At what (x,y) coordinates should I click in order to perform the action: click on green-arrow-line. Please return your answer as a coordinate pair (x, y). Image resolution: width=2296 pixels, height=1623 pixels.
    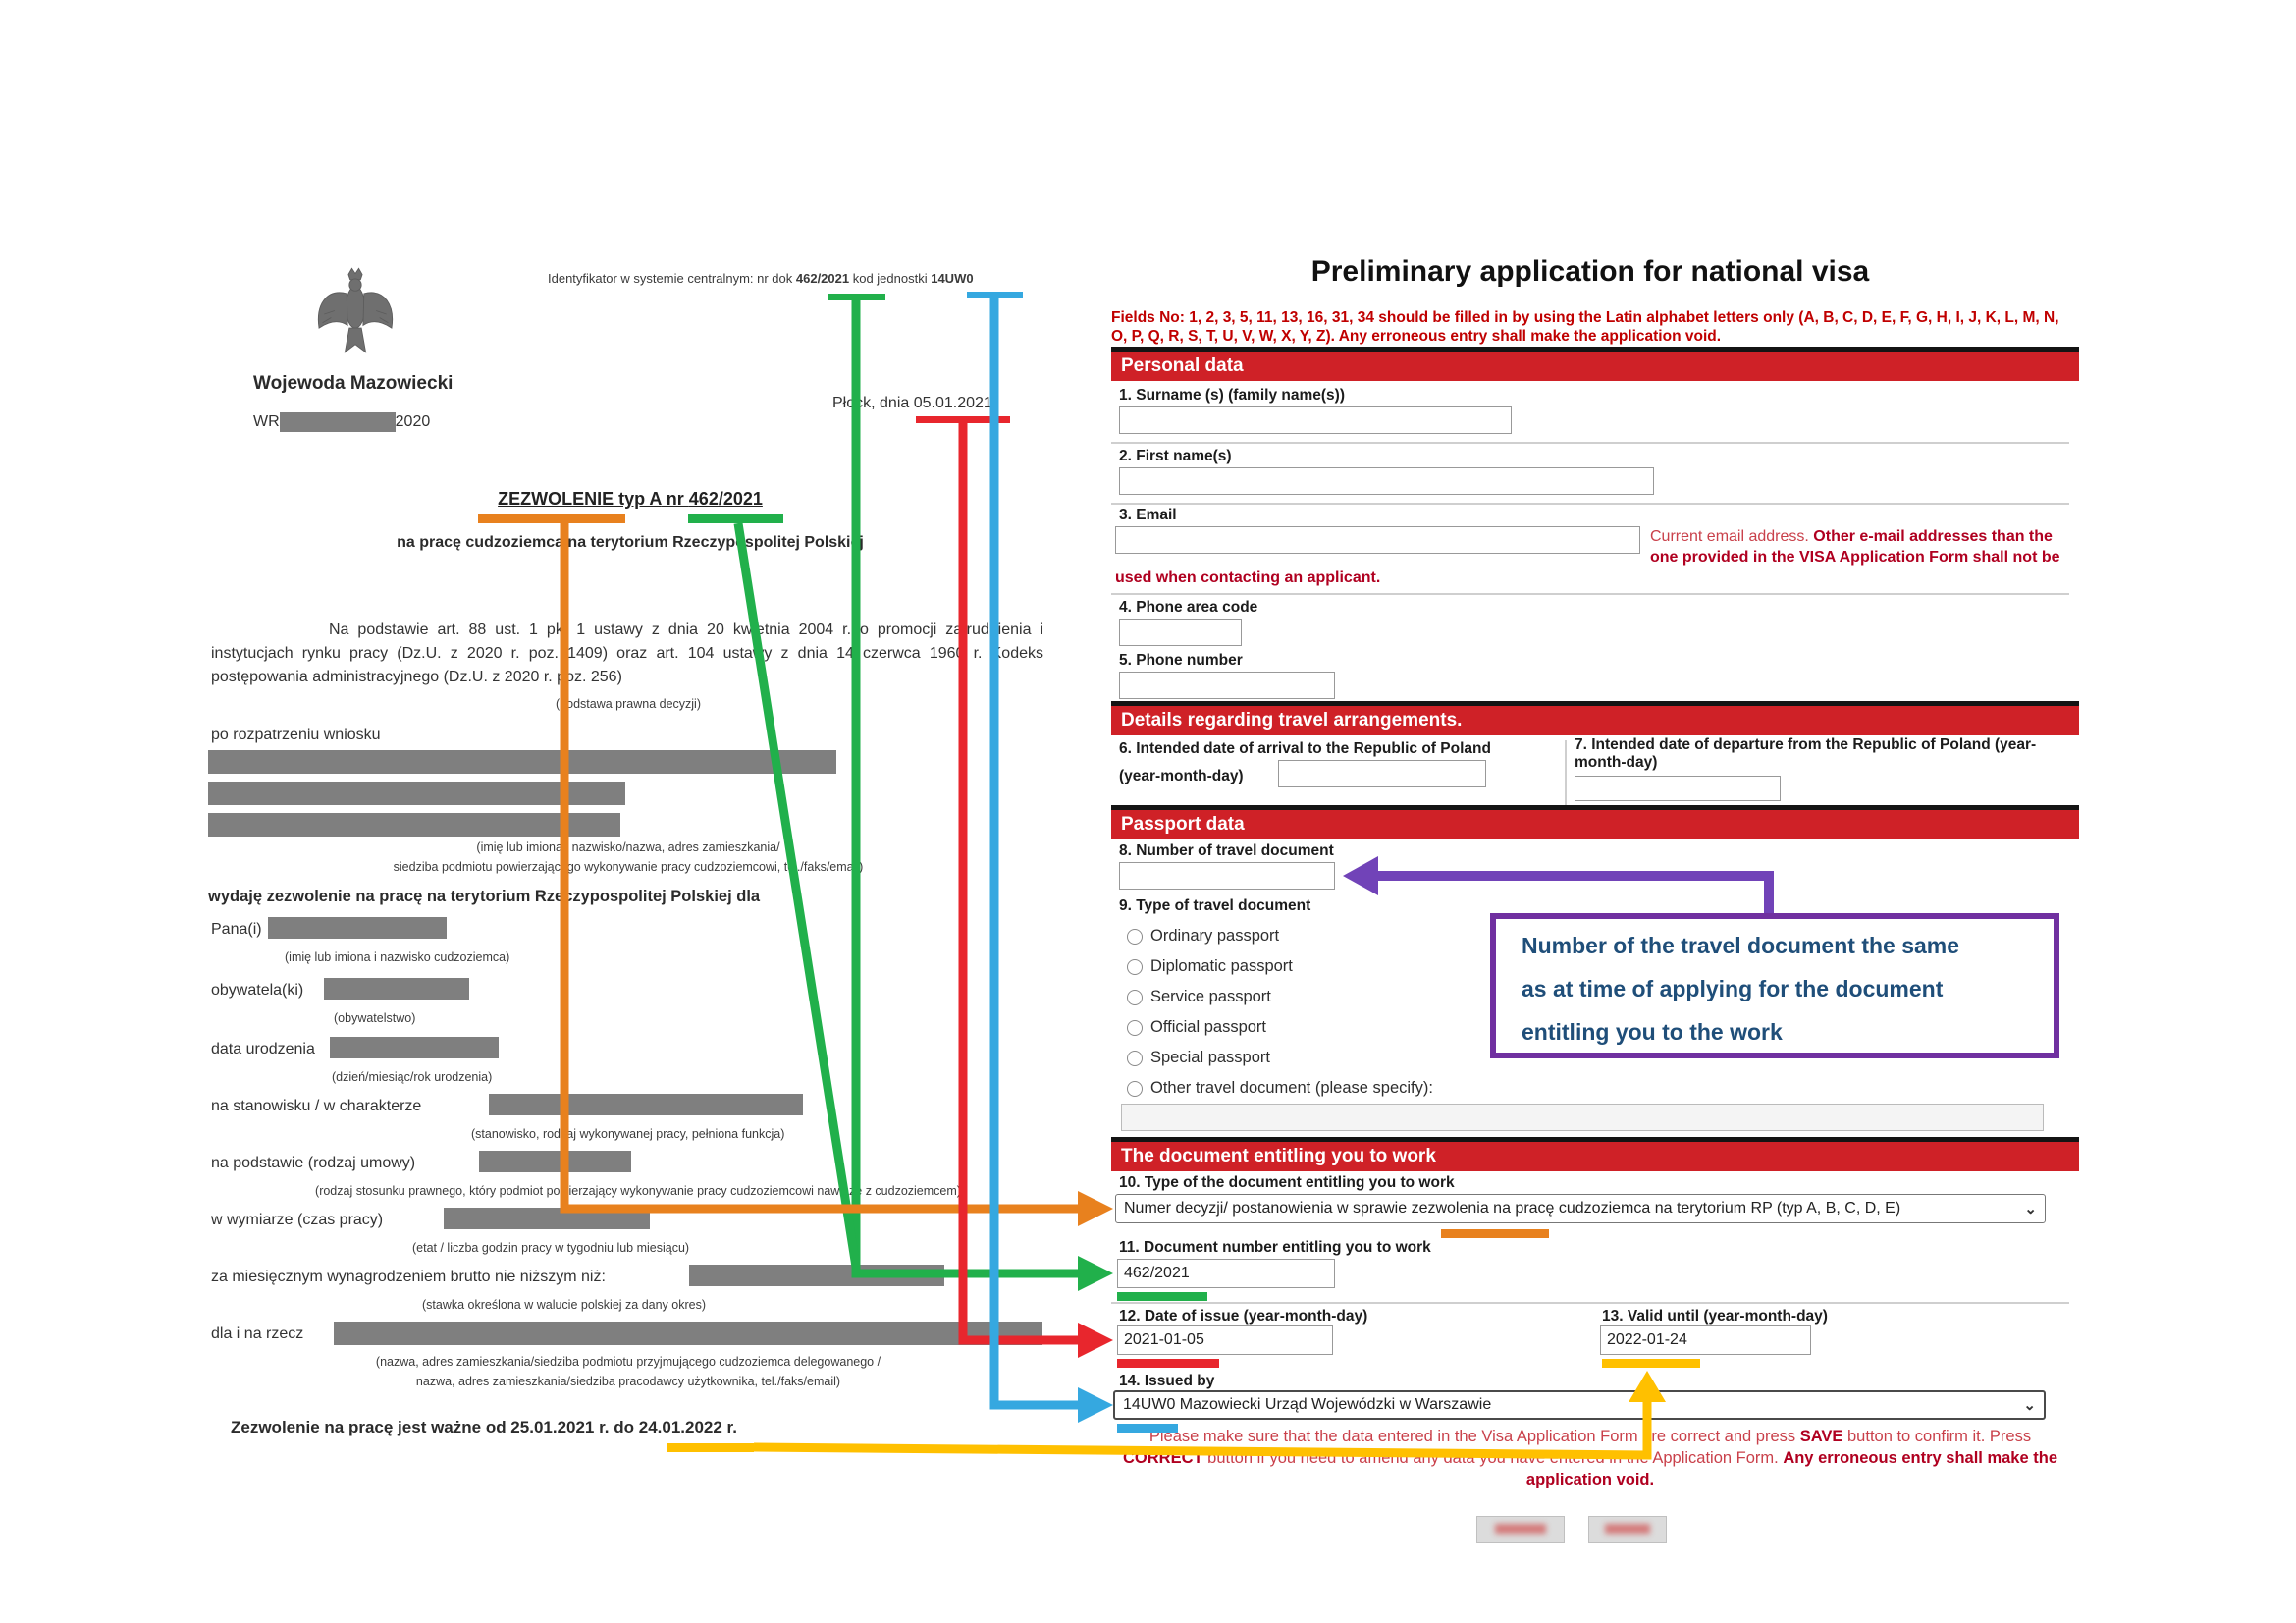
    Looking at the image, I should click on (966, 789).